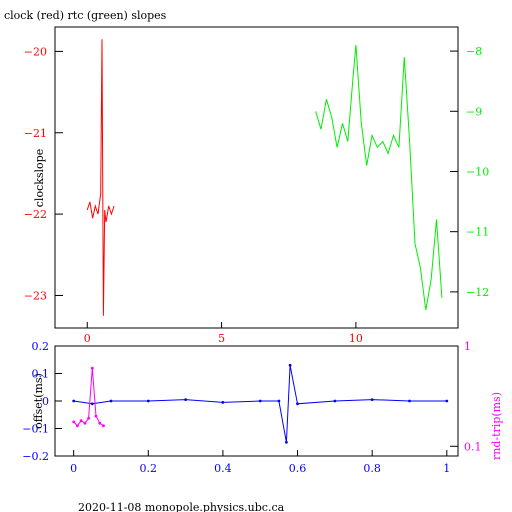 This screenshot has height=512, width=512. What do you see at coordinates (87, 338) in the screenshot?
I see `top-x-tick-label-0: 0` at bounding box center [87, 338].